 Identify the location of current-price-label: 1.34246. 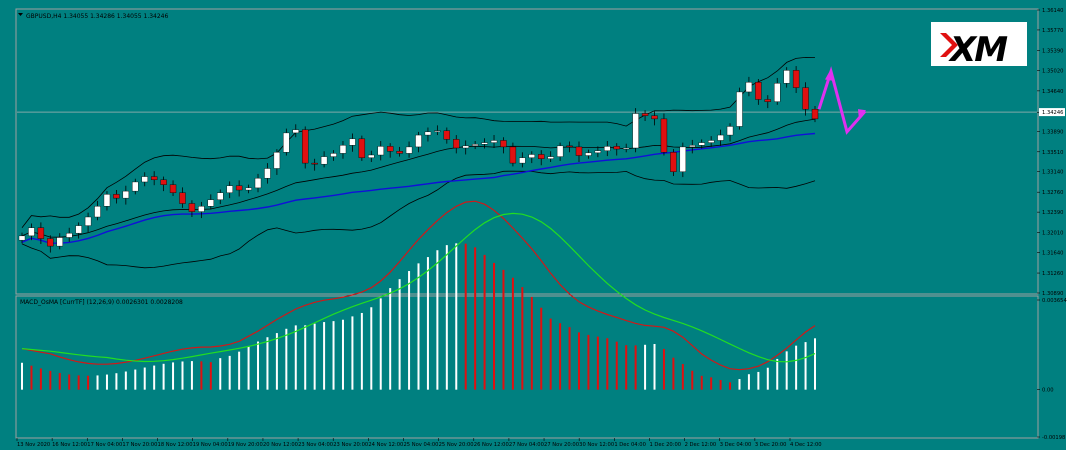
(1052, 113).